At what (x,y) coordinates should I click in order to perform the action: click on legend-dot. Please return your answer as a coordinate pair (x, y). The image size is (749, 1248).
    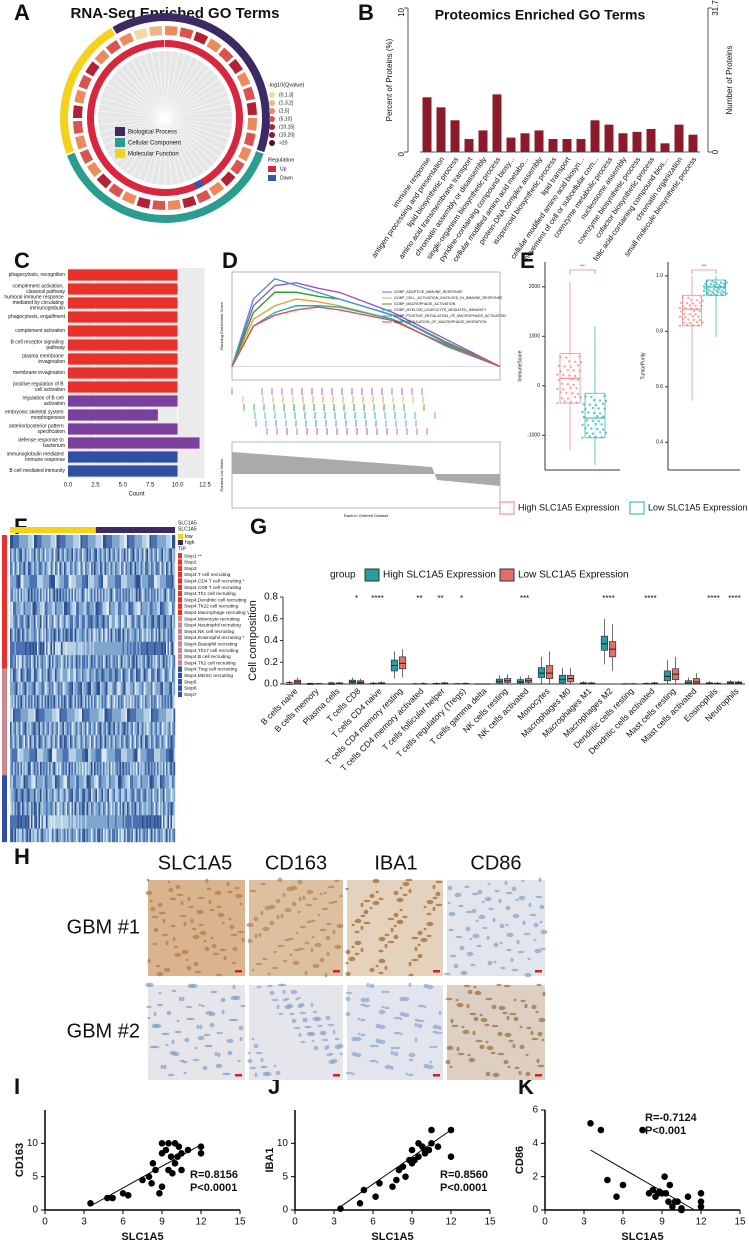
    Looking at the image, I should click on (272, 143).